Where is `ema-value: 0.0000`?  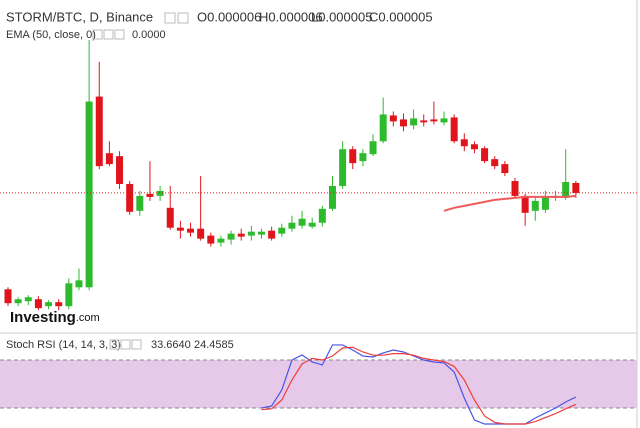
ema-value: 0.0000 is located at coordinates (149, 35).